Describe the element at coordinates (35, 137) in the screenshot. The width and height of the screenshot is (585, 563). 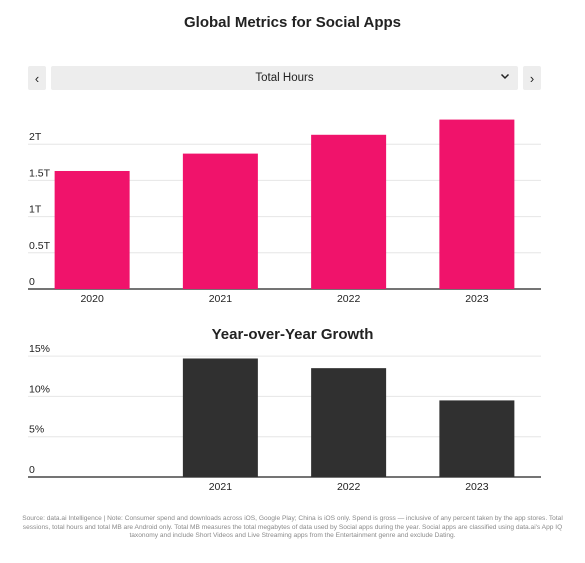
I see `y-tick-label: 2T` at that location.